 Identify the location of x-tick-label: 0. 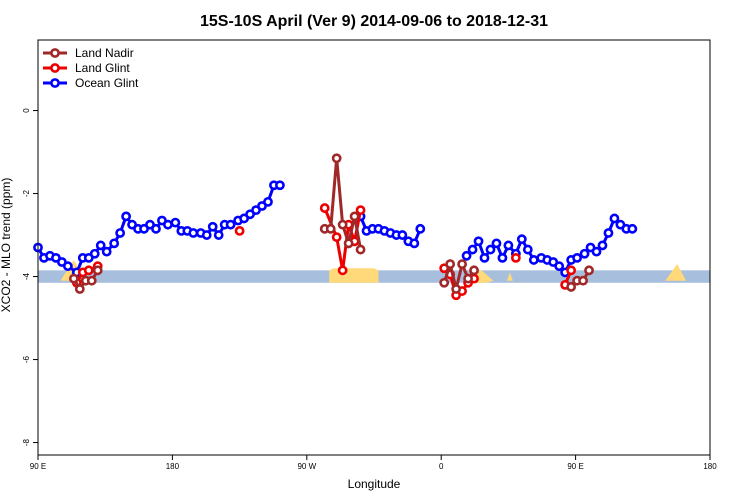
(441, 466).